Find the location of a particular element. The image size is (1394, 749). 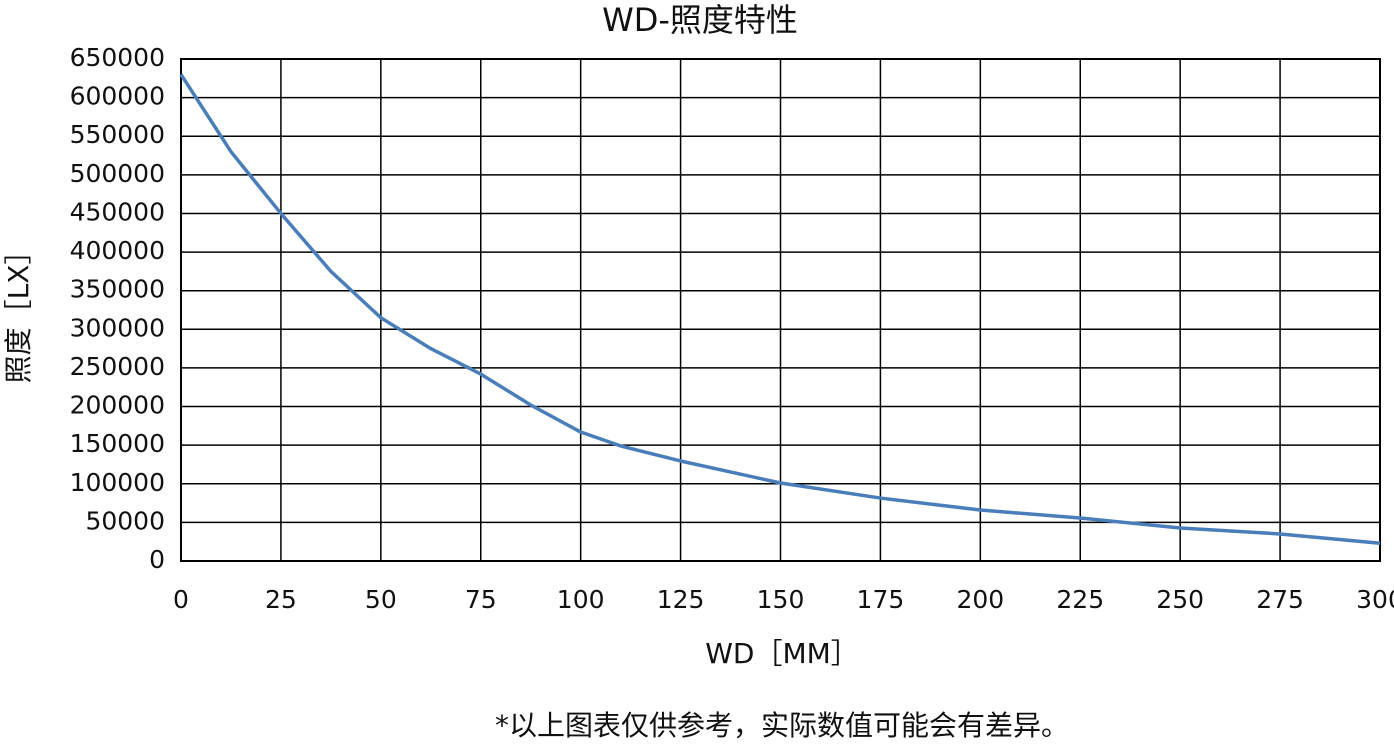

x-tick-label: 300 is located at coordinates (1375, 599).